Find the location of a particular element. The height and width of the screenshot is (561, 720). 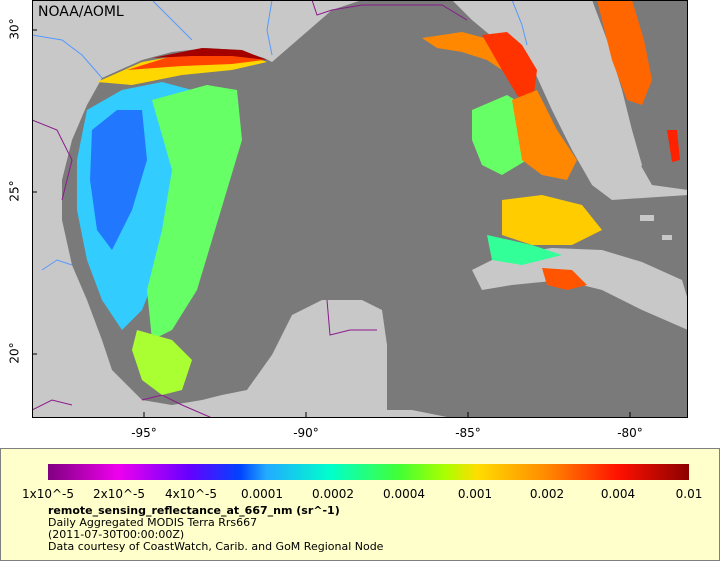

dataset-timestamp: (2011-07-30T00:00:00Z) is located at coordinates (116, 534).